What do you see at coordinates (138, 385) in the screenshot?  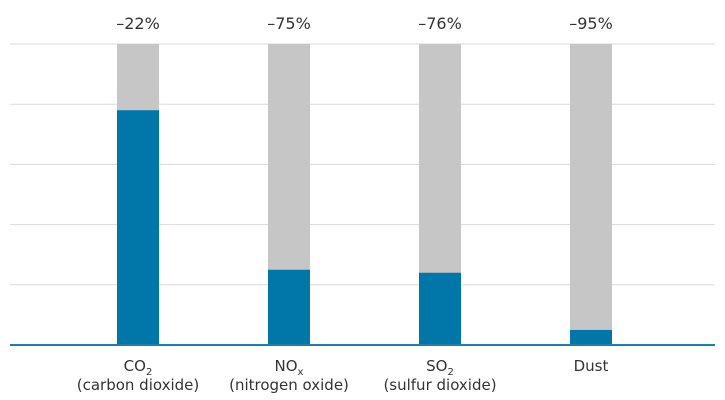 I see `category-description: (carbon dioxide)` at bounding box center [138, 385].